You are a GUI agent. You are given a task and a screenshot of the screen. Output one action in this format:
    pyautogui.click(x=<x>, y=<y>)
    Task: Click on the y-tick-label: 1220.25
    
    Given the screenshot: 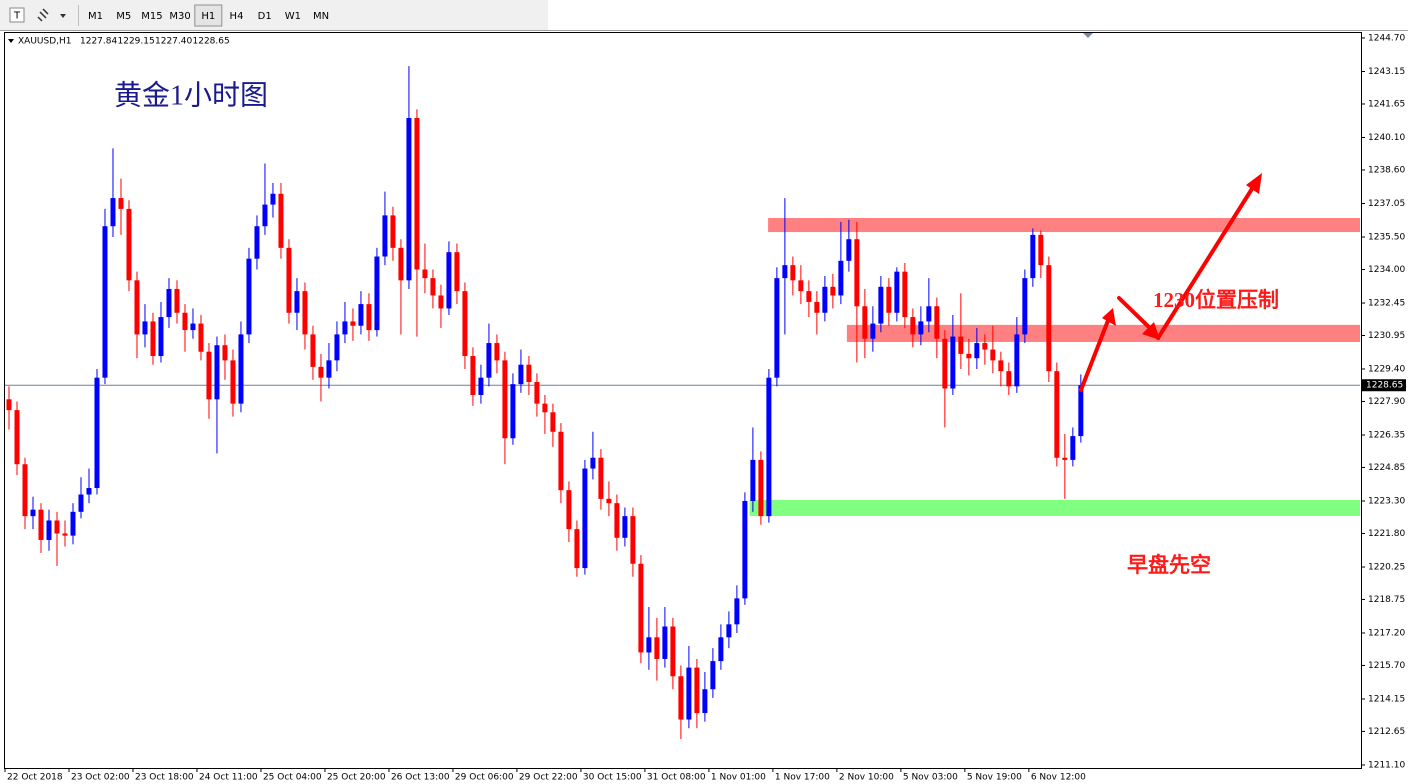 What is the action you would take?
    pyautogui.click(x=1386, y=567)
    